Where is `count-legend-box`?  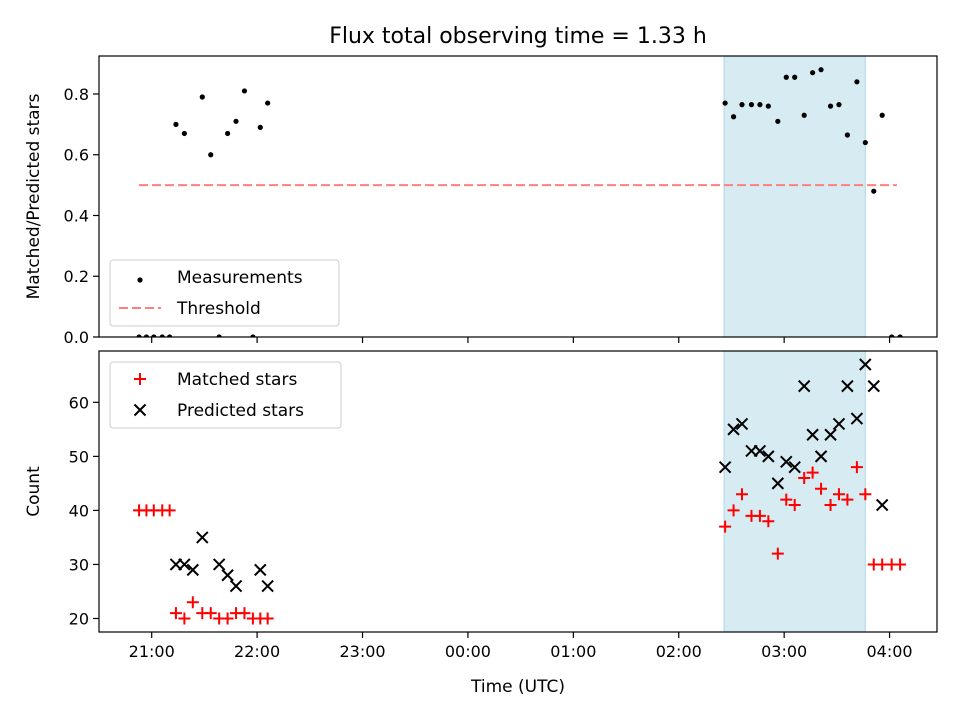 count-legend-box is located at coordinates (225, 395).